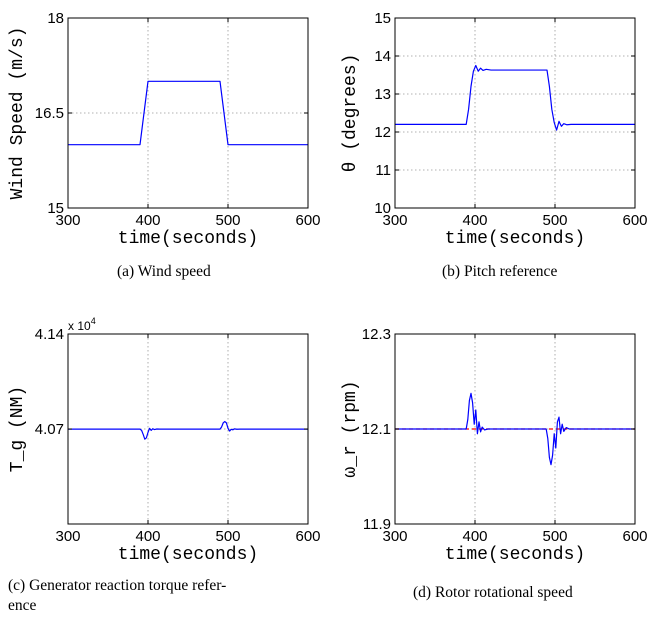  Describe the element at coordinates (147, 220) in the screenshot. I see `chart-a-xtick-label: 400` at that location.